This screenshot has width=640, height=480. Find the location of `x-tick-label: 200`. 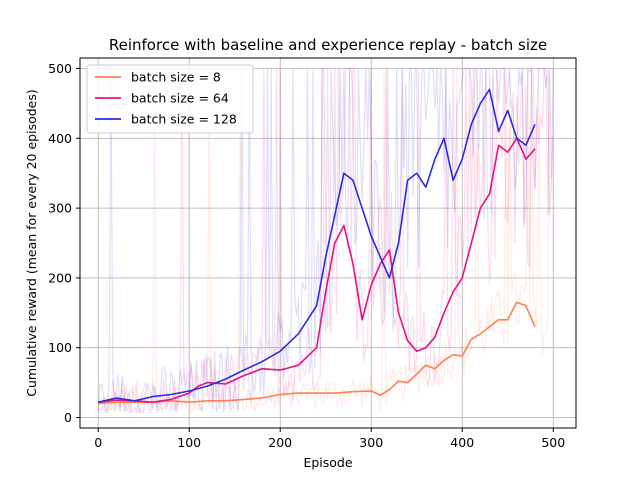

x-tick-label: 200 is located at coordinates (280, 442).